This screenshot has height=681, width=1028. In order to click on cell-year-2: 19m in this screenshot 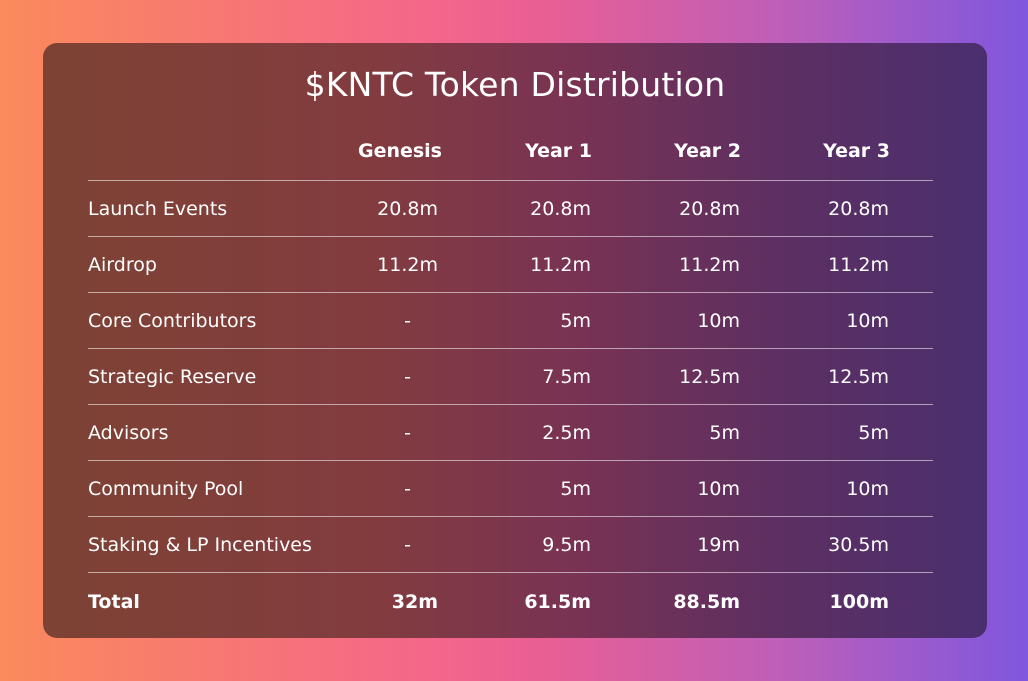, I will do `click(709, 544)`.